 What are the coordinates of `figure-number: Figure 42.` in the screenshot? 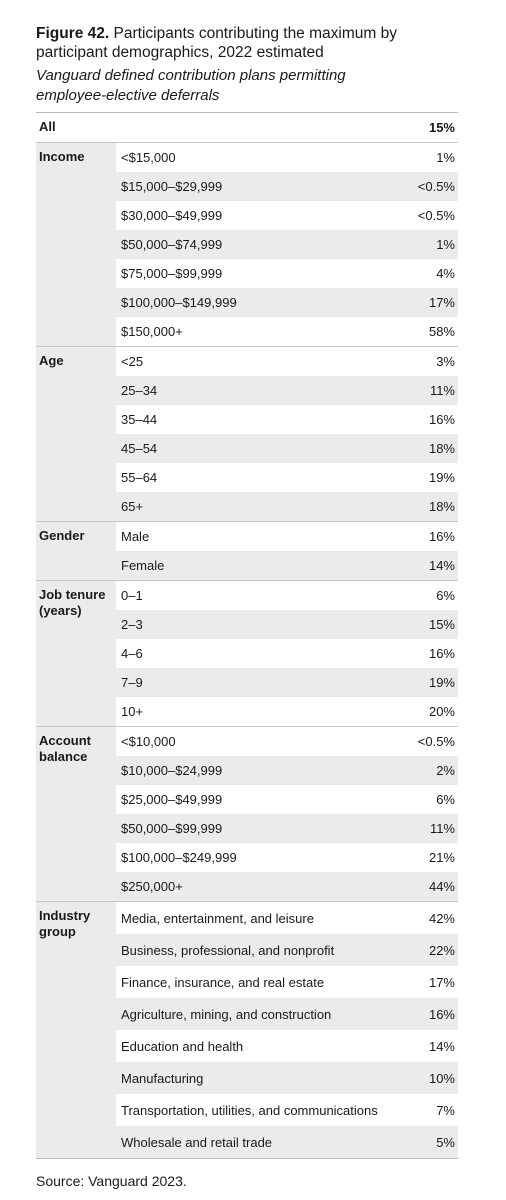 It's located at (73, 33).